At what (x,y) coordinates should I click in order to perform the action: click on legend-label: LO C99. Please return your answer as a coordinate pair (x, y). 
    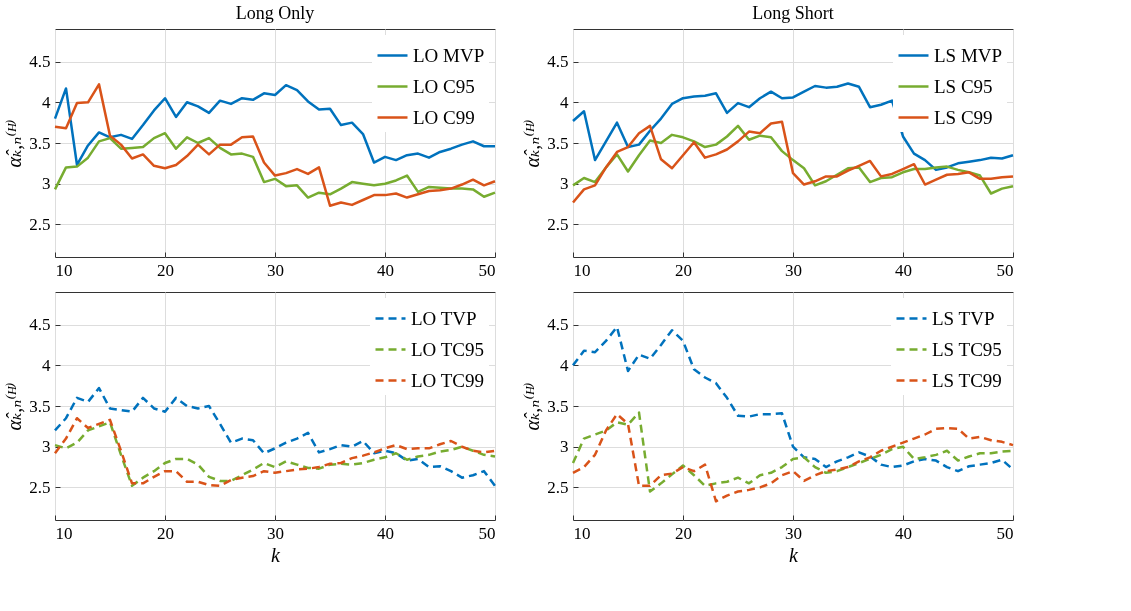
    Looking at the image, I should click on (444, 117).